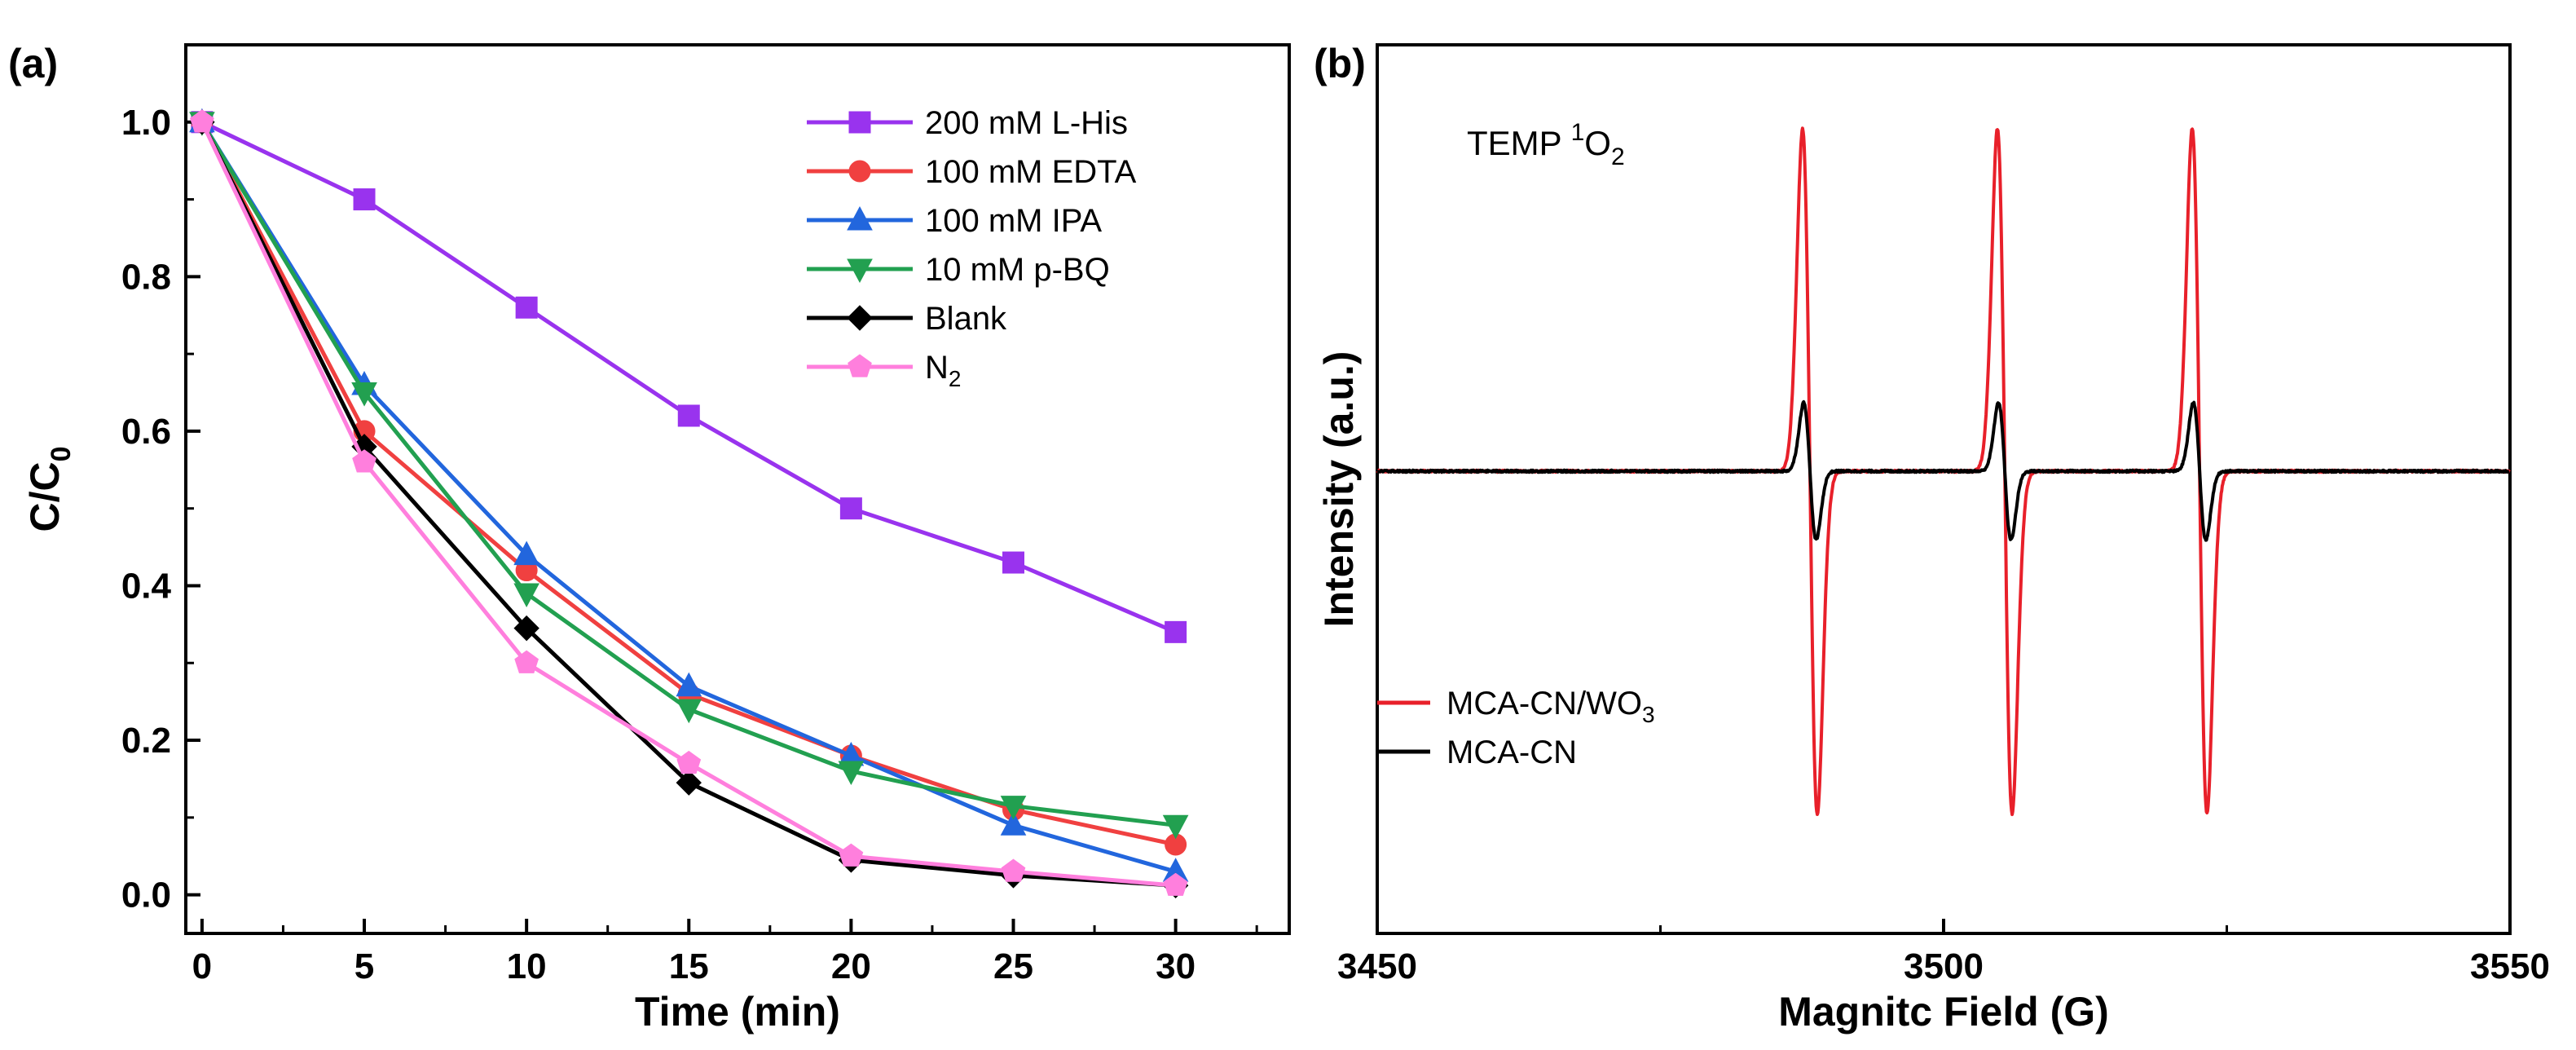 This screenshot has width=2576, height=1050. Describe the element at coordinates (527, 966) in the screenshot. I see `x-tick-label: 10` at that location.